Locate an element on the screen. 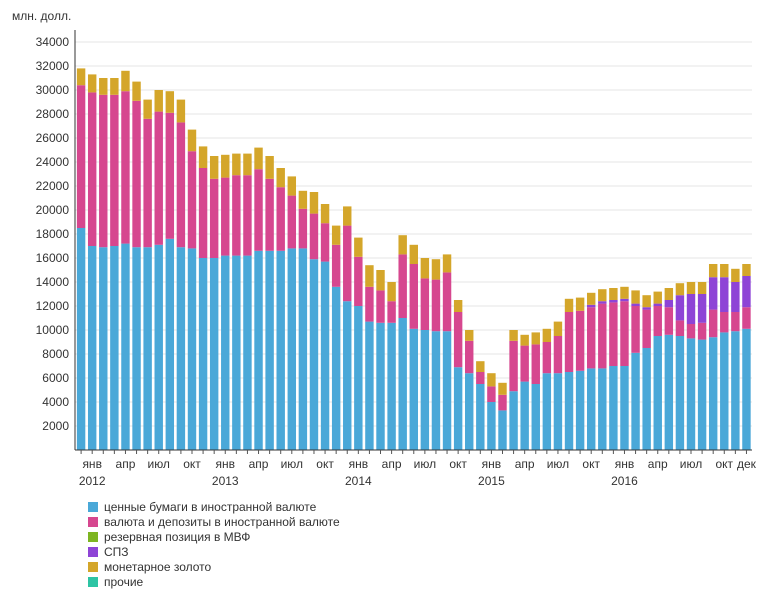  y-axis-label: млн. долл. is located at coordinates (41, 16).